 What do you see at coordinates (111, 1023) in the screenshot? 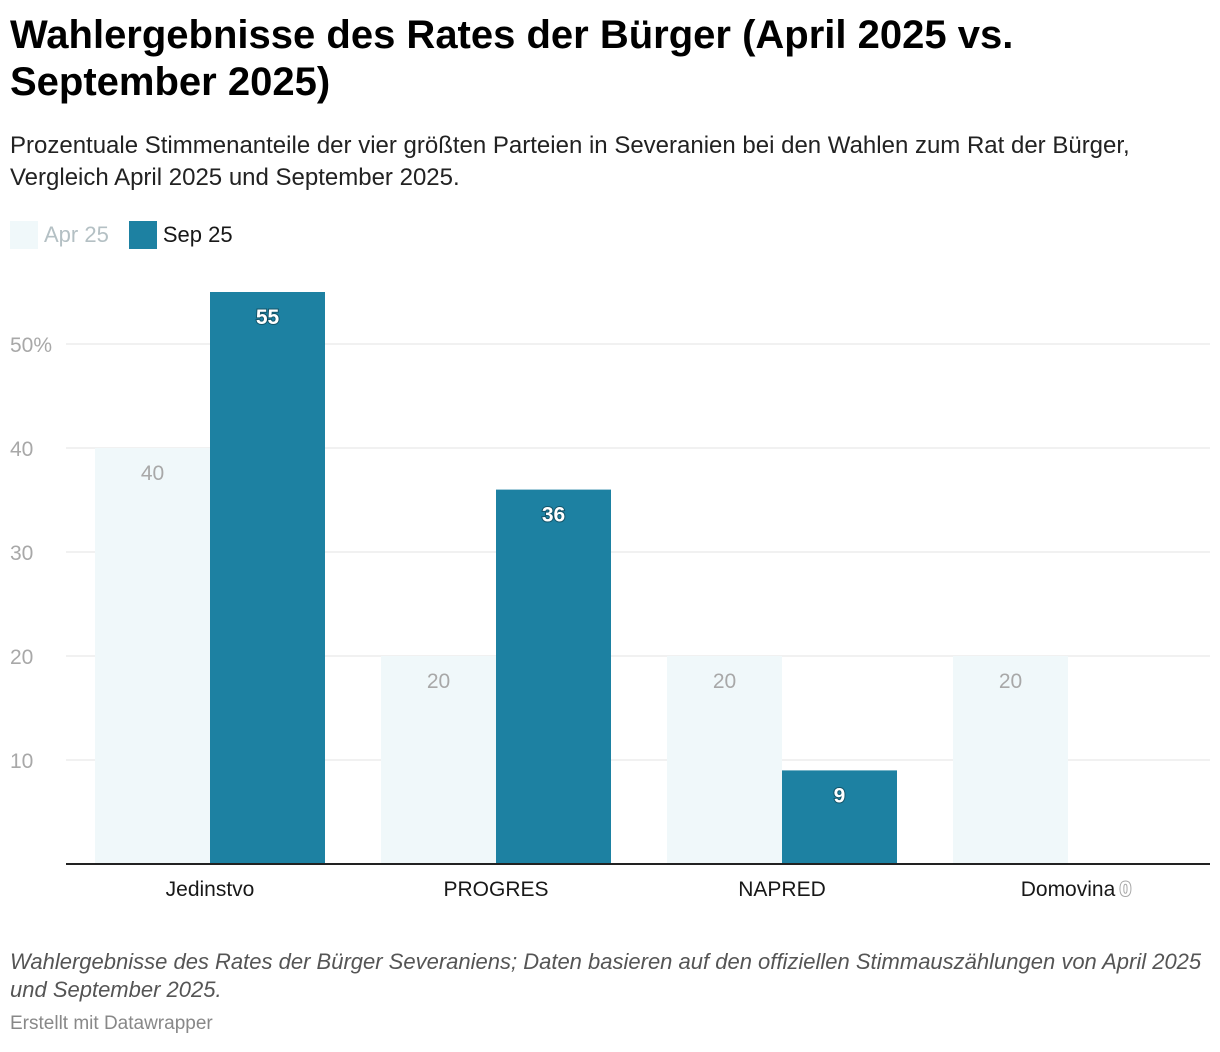
I see `chart-credit: Erstellt mit Datawrapper` at bounding box center [111, 1023].